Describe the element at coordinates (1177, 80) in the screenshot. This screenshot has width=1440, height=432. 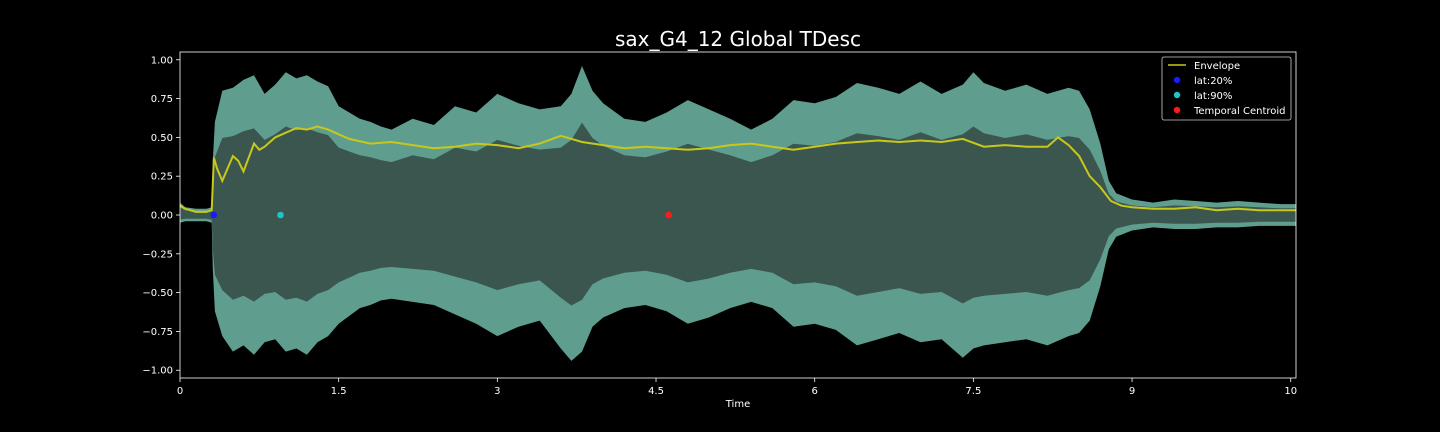
I see `legend-lat20-swatch` at that location.